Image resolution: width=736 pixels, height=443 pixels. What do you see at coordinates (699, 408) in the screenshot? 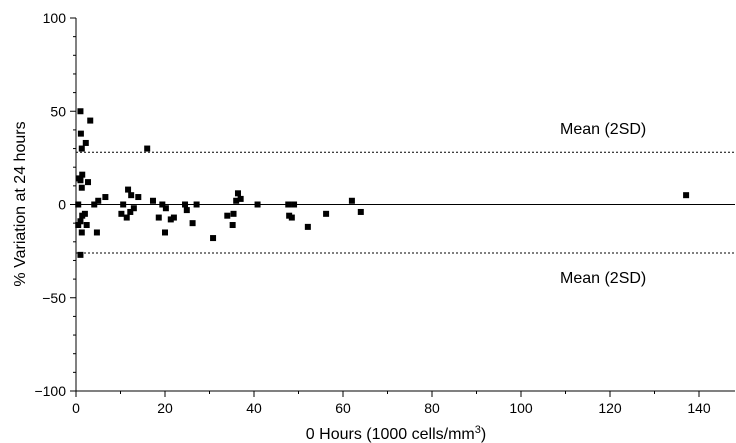
I see `x-tick-label: 140` at bounding box center [699, 408].